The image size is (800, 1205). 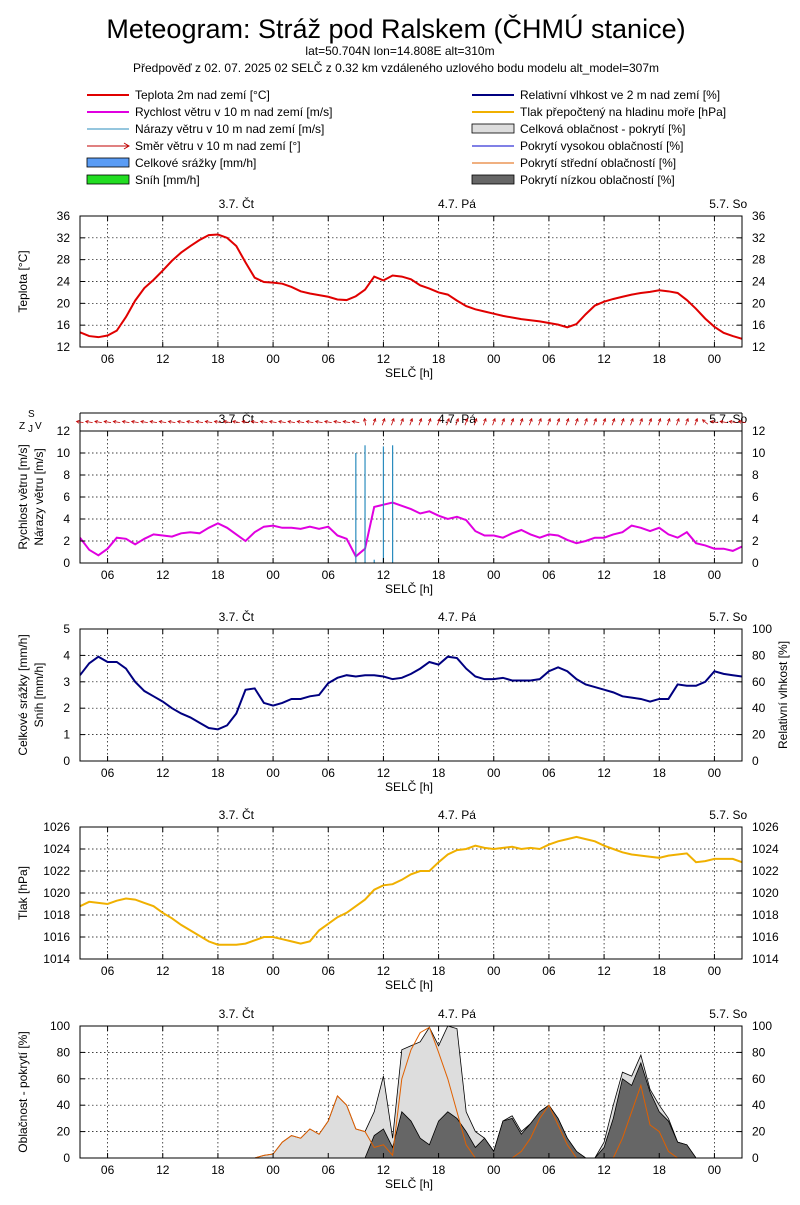 What do you see at coordinates (623, 112) in the screenshot?
I see `legend-item-right-1-label: Tlak přepočtený na hladinu moře [hPa]` at bounding box center [623, 112].